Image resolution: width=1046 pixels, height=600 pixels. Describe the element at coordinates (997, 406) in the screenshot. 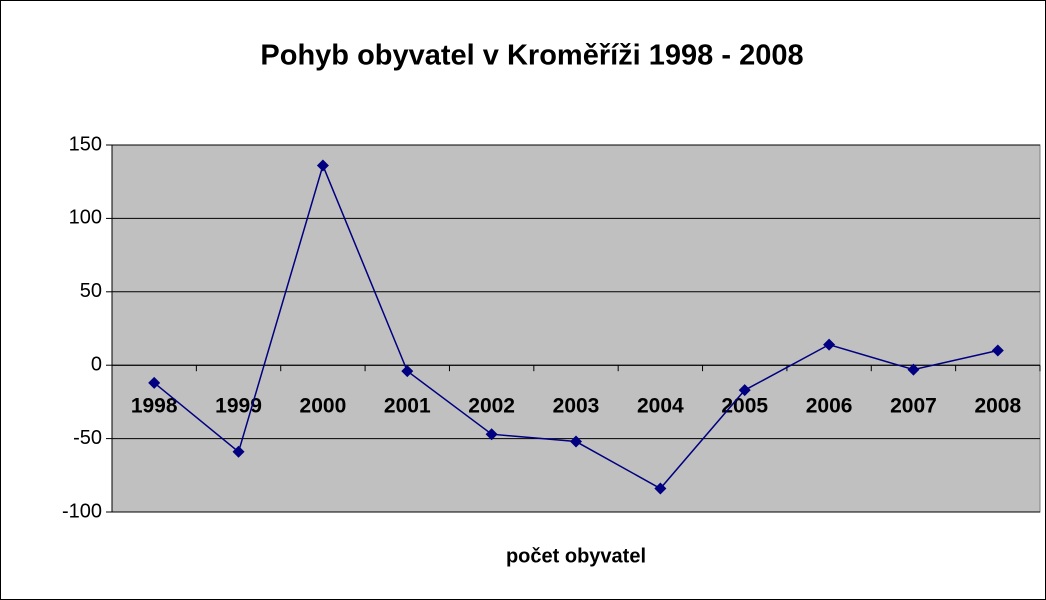

I see `x-tick-label: 2008` at that location.